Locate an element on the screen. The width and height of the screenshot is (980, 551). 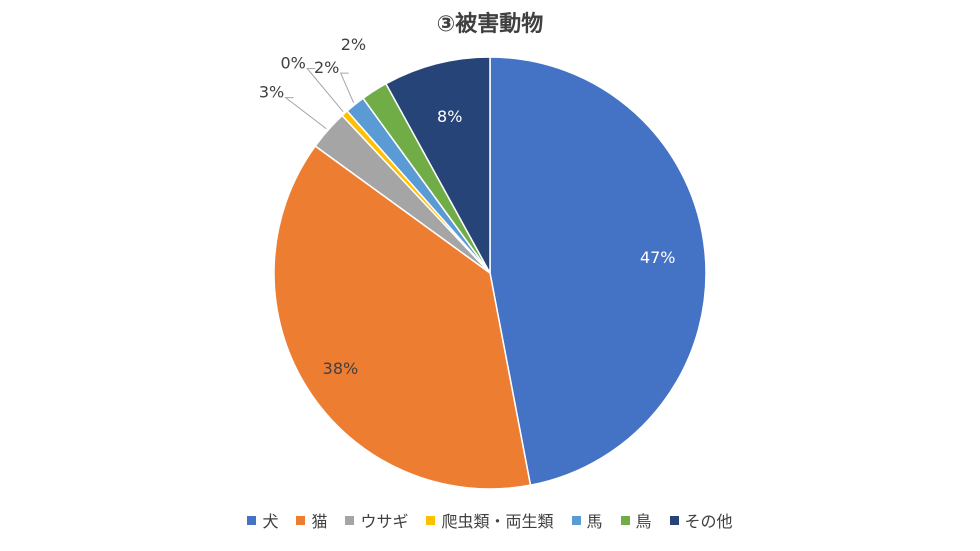
legend-swatch-other is located at coordinates (674, 520).